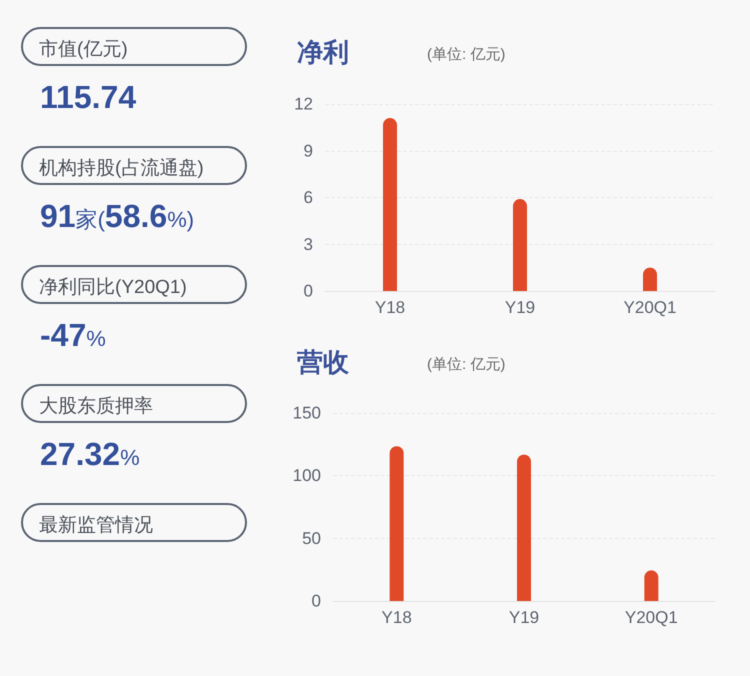  Describe the element at coordinates (308, 197) in the screenshot. I see `y-tick-label: 6` at that location.